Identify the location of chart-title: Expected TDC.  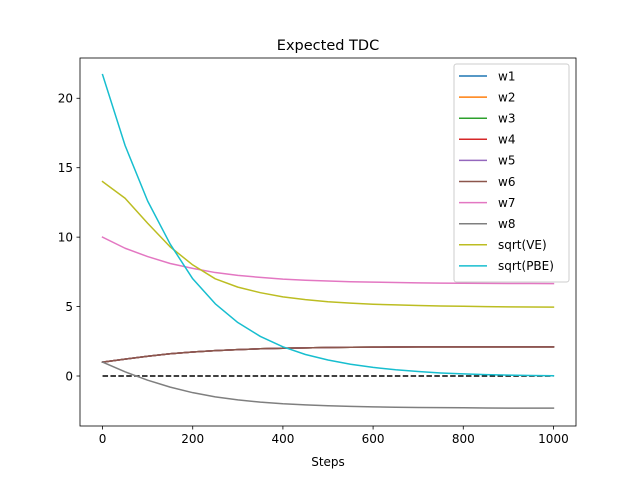
(328, 46).